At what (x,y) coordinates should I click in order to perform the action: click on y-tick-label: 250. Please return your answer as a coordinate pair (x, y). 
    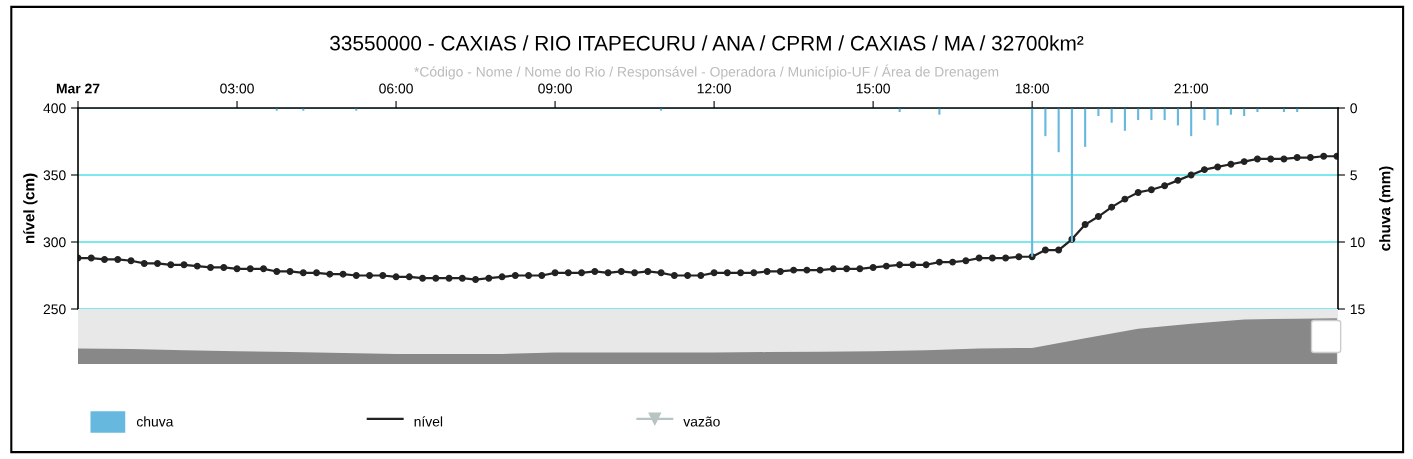
    Looking at the image, I should click on (54, 309).